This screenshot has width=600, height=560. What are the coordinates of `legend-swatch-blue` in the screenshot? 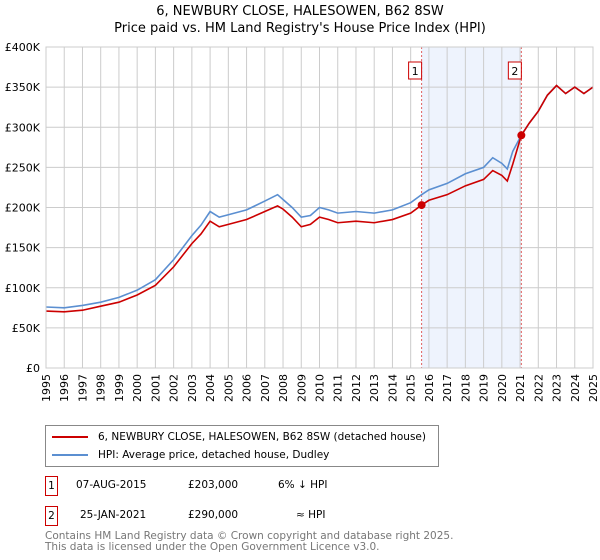 It's located at (70, 455).